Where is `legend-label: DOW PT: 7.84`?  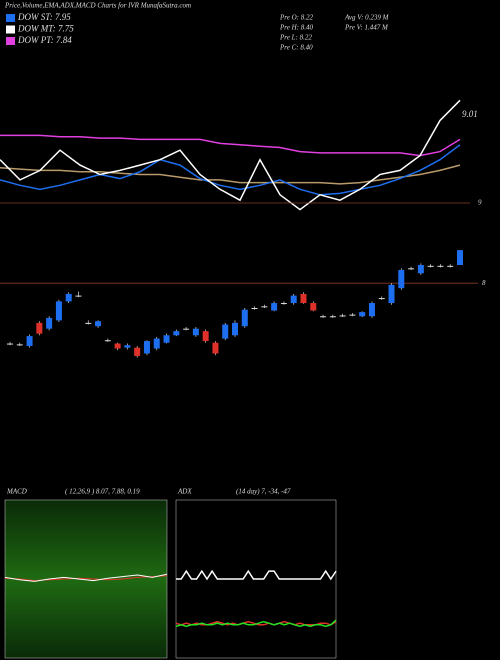
legend-label: DOW PT: 7.84 is located at coordinates (44, 40).